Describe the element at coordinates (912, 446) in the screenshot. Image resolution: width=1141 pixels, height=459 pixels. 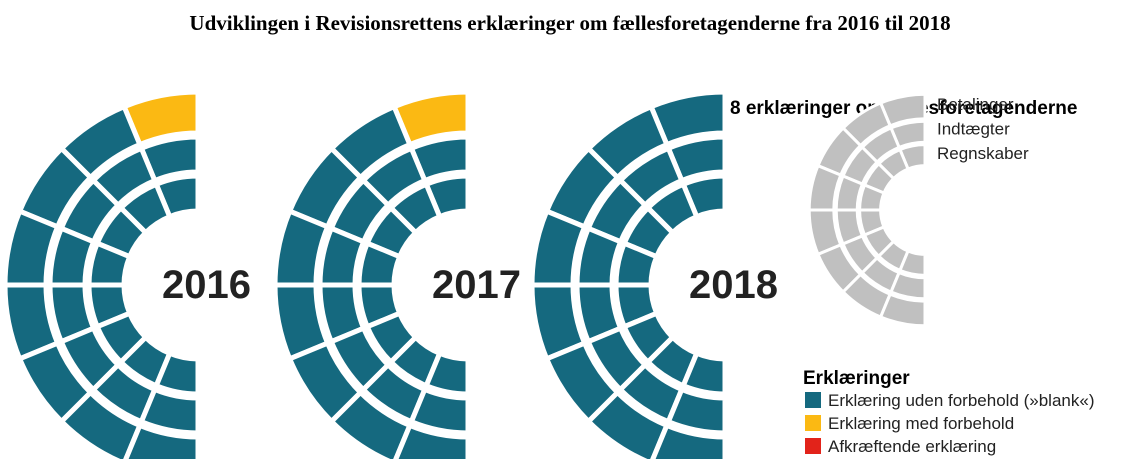
I see `legend-label: Afkræftende erklæring` at that location.